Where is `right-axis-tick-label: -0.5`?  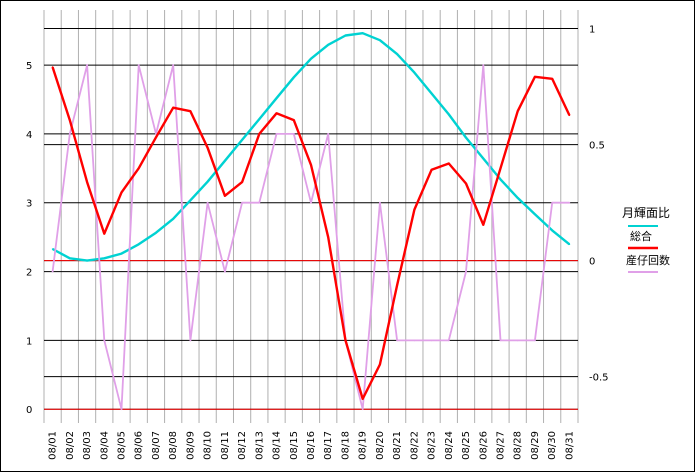
right-axis-tick-label: -0.5 is located at coordinates (599, 378).